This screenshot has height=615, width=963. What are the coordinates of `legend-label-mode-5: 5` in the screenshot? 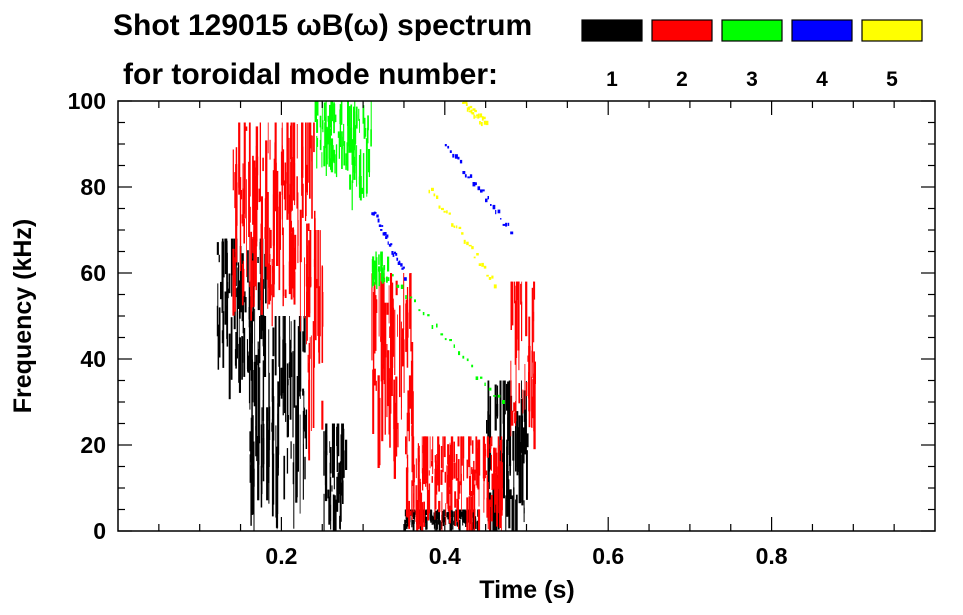 It's located at (892, 79).